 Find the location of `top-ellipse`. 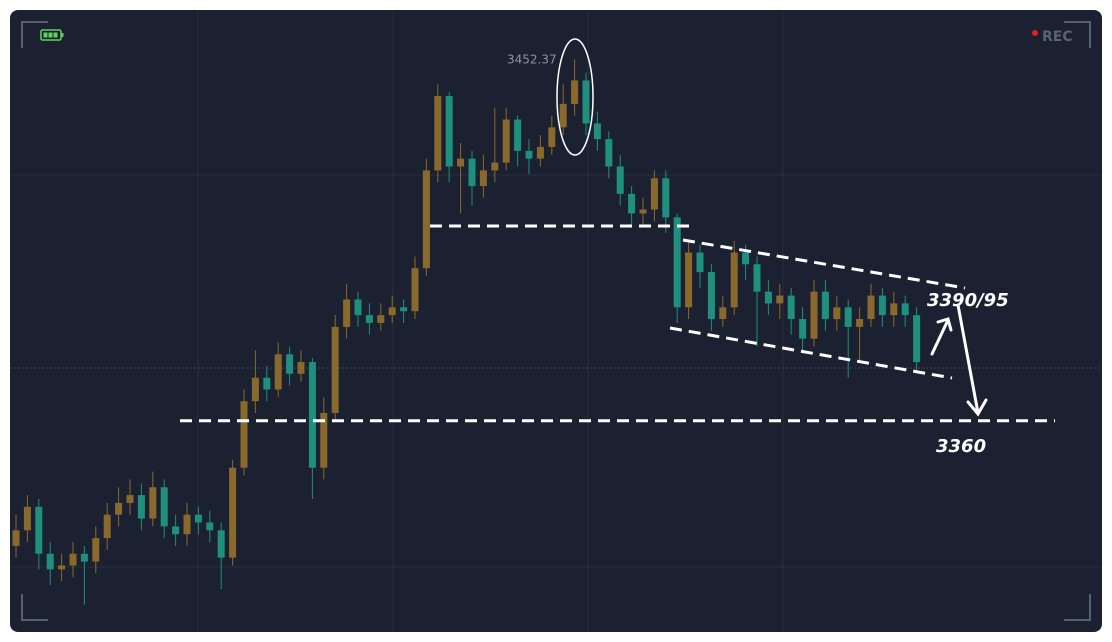

top-ellipse is located at coordinates (575, 97).